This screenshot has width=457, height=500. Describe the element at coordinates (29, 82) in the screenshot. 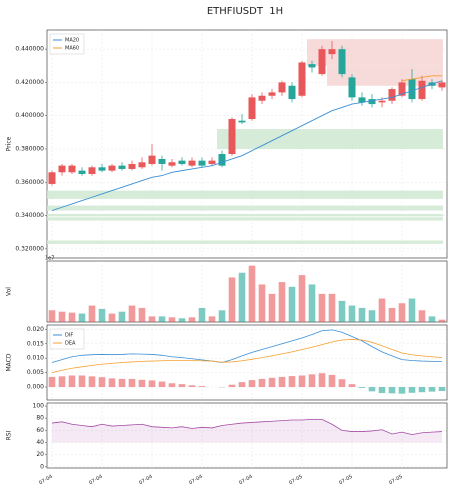

I see `y-tick-label: 0.420000` at that location.